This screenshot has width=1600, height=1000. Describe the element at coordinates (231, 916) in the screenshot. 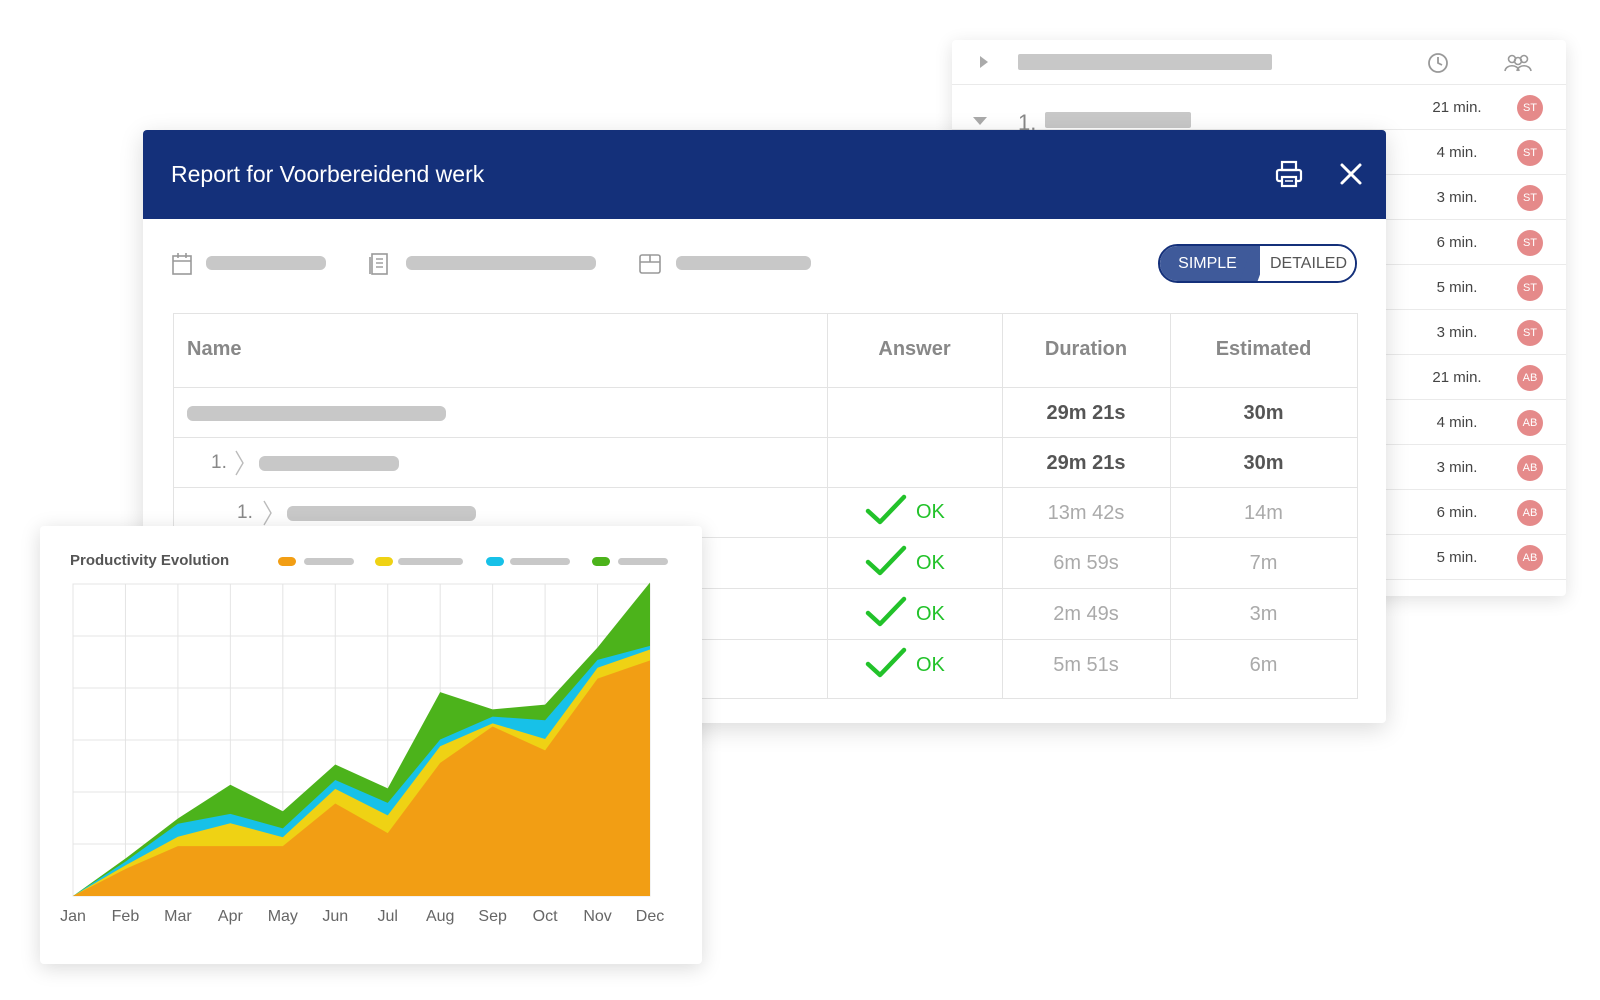

I see `x-tick-label: Apr` at that location.